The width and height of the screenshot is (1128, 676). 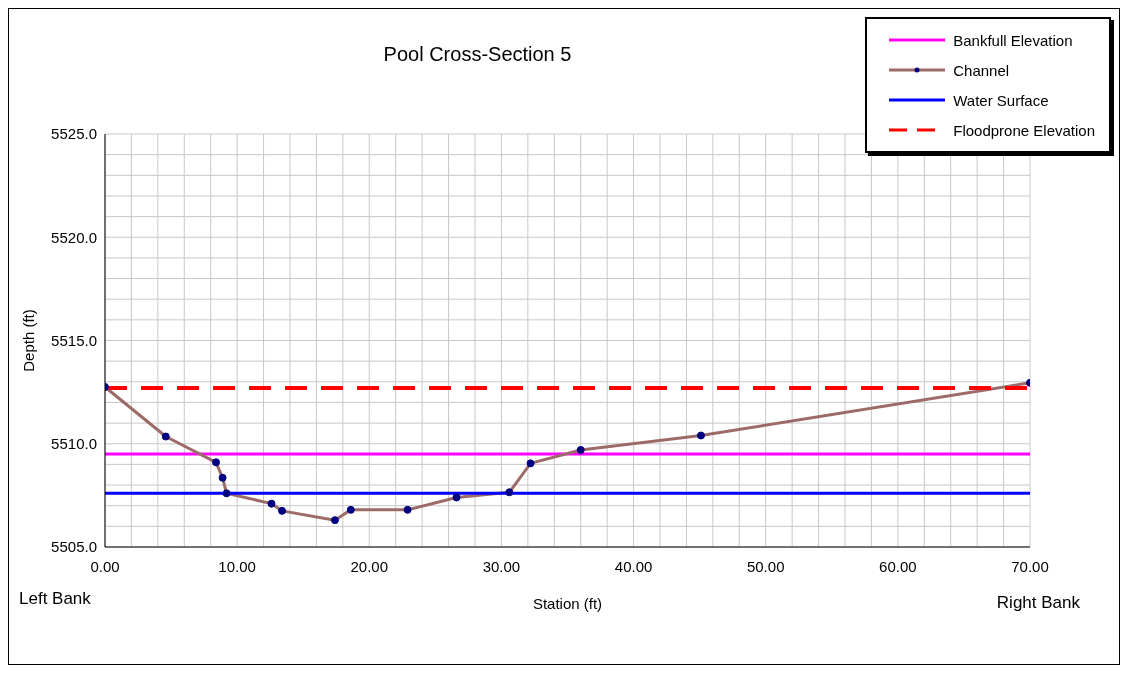 I want to click on x-tick-label: 0.00, so click(x=105, y=566).